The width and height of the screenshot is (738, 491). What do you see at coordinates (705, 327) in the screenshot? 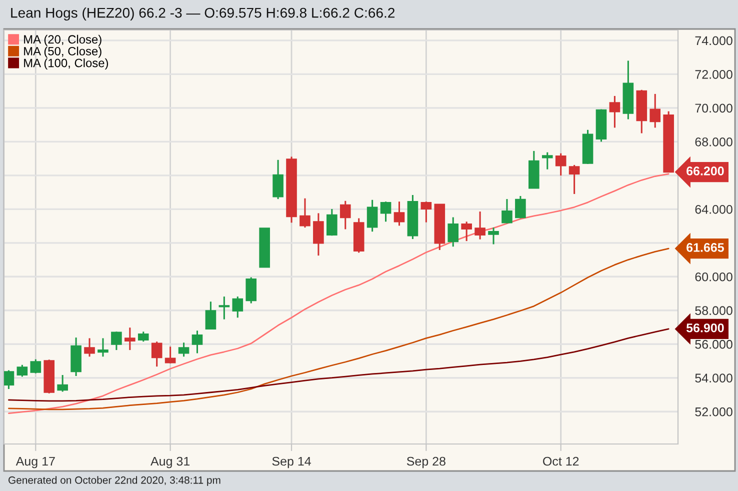
I see `data-label: 56.900` at bounding box center [705, 327].